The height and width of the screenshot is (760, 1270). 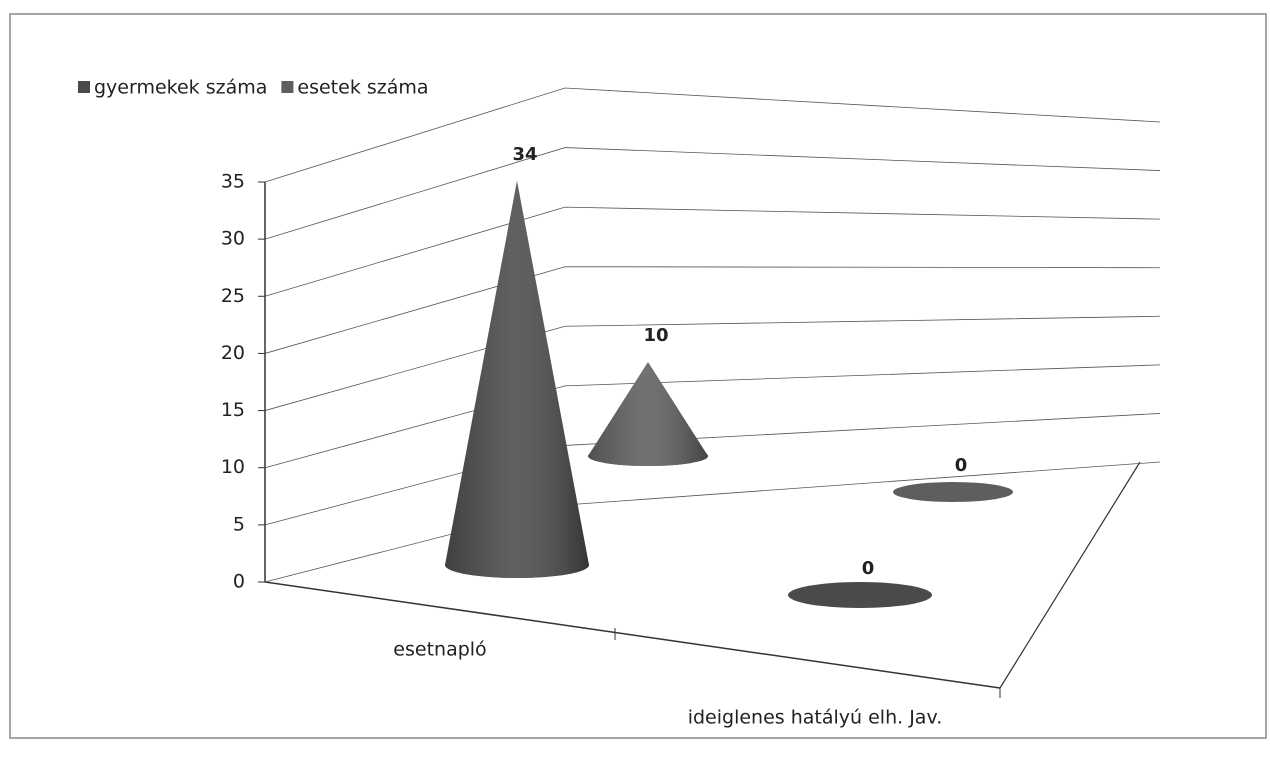 What do you see at coordinates (362, 88) in the screenshot?
I see `legend-label: esetek száma` at bounding box center [362, 88].